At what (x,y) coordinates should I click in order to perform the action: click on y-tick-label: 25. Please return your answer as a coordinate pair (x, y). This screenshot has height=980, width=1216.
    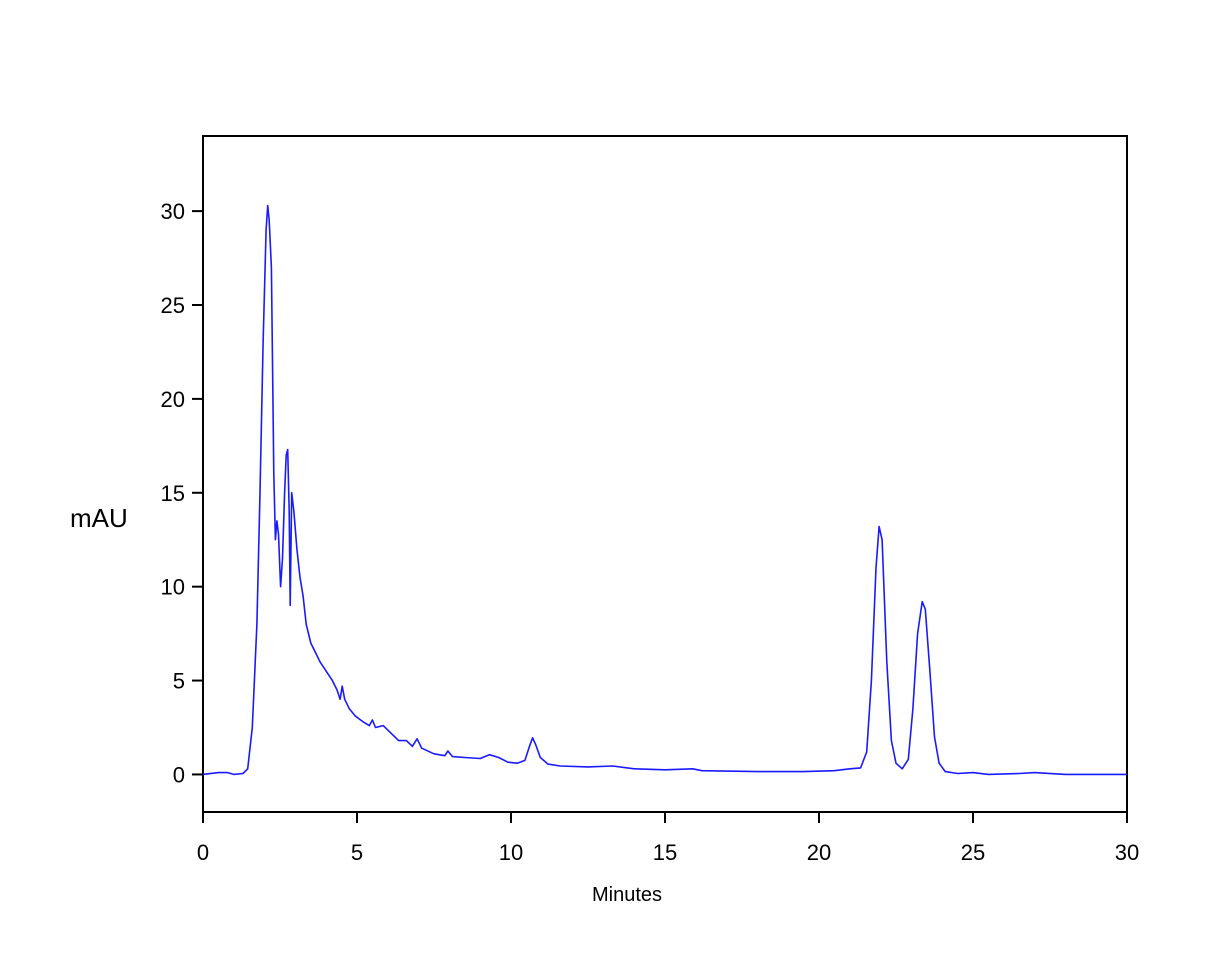
    Looking at the image, I should click on (173, 305).